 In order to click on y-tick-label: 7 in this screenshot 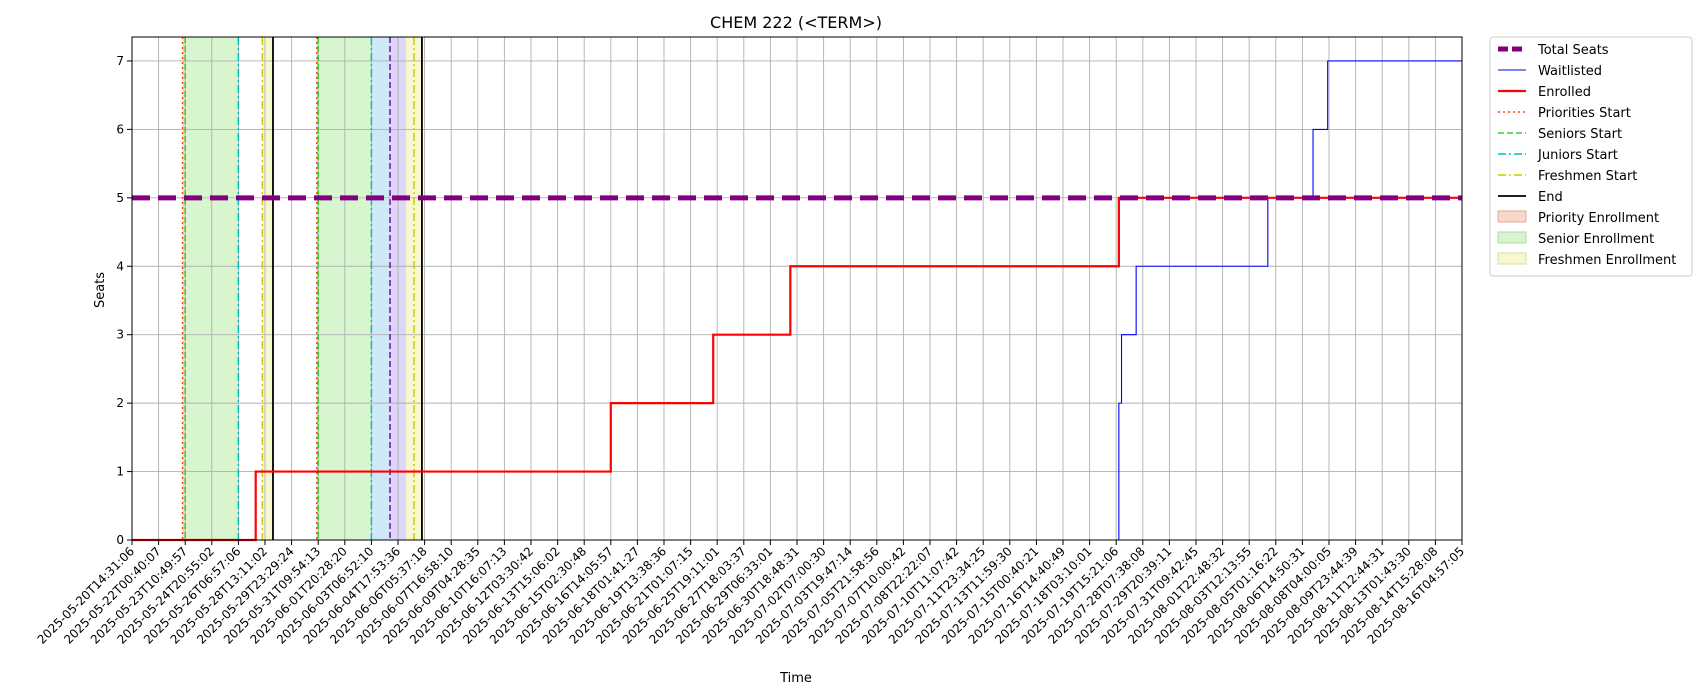, I will do `click(120, 61)`.